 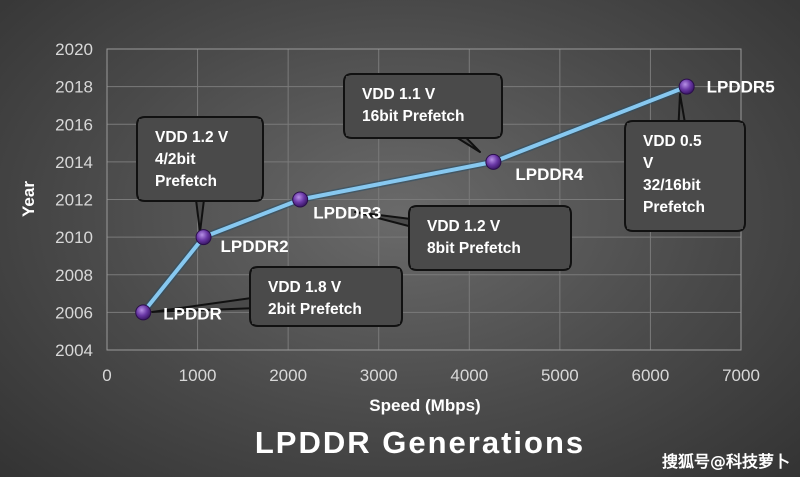 What do you see at coordinates (255, 246) in the screenshot?
I see `data-point-label: LPDDR2` at bounding box center [255, 246].